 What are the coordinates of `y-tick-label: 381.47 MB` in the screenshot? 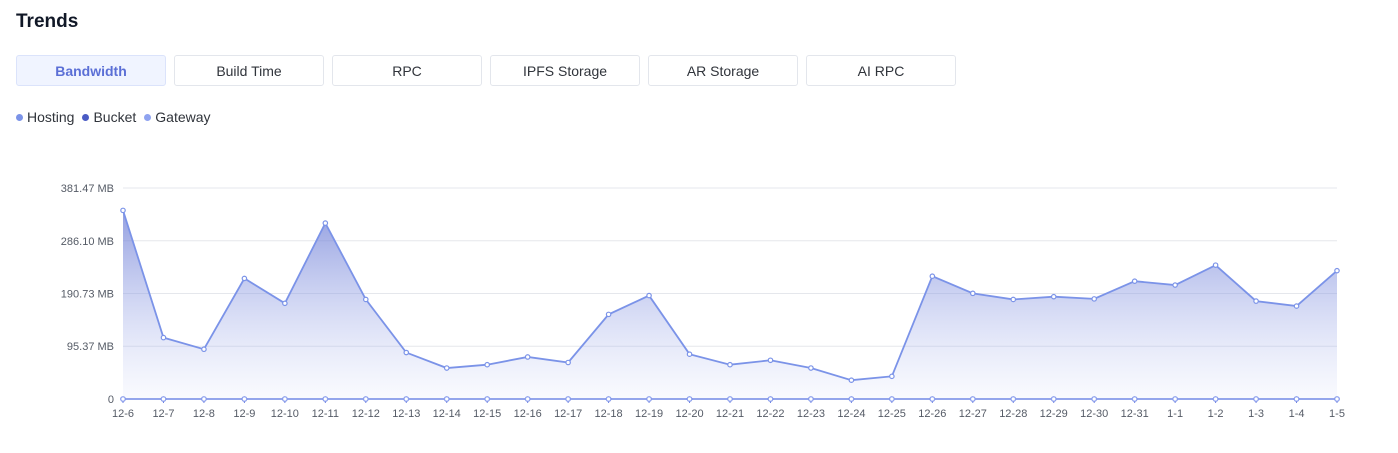 It's located at (87, 189).